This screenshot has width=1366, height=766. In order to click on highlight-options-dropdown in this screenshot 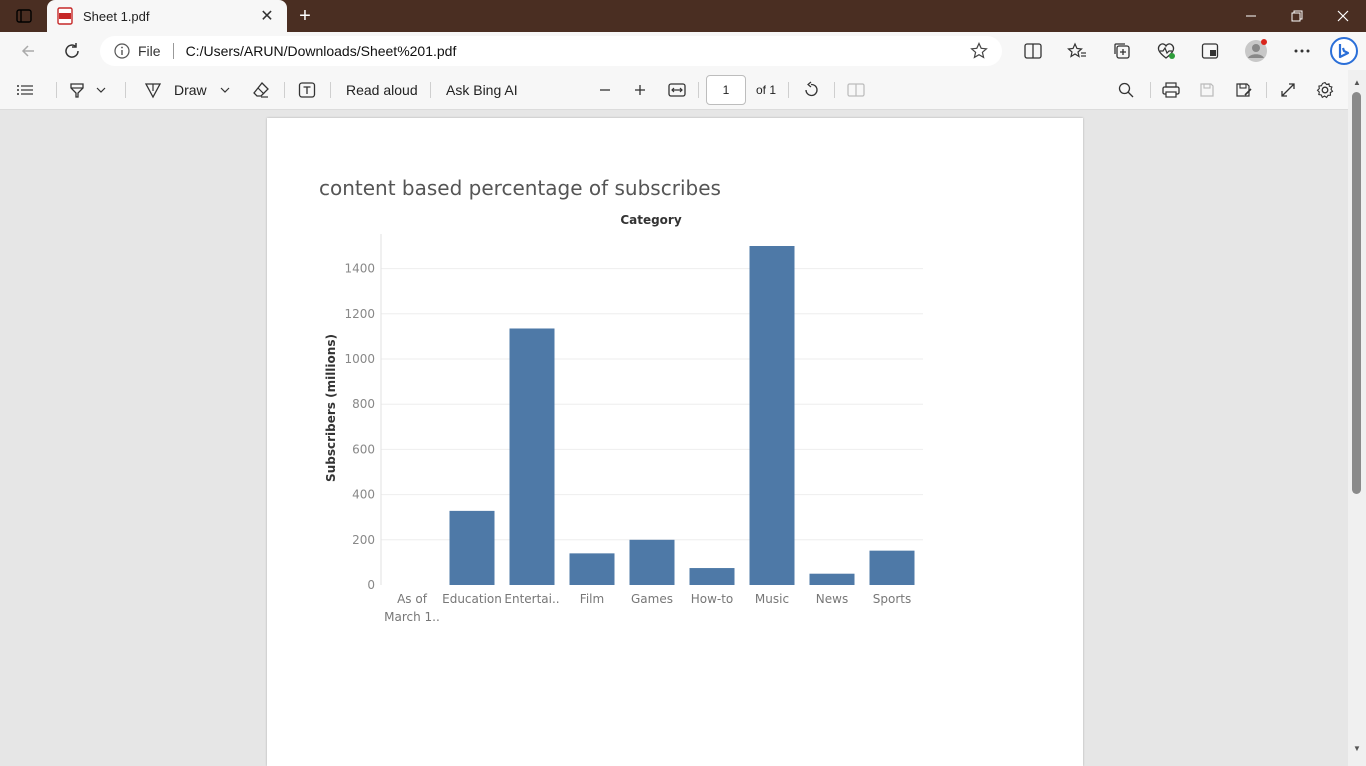, I will do `click(101, 90)`.